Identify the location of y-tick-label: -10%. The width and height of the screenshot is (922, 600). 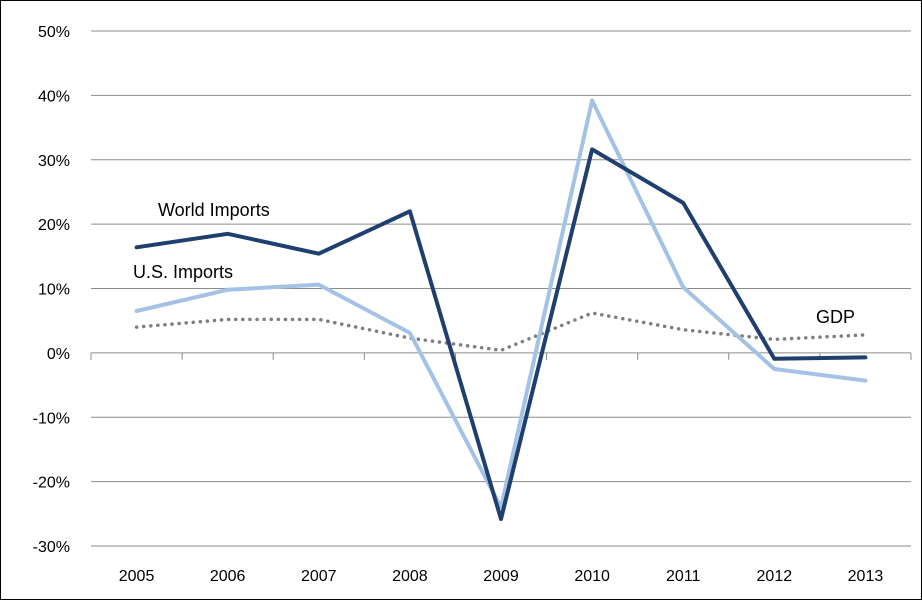
(51, 418).